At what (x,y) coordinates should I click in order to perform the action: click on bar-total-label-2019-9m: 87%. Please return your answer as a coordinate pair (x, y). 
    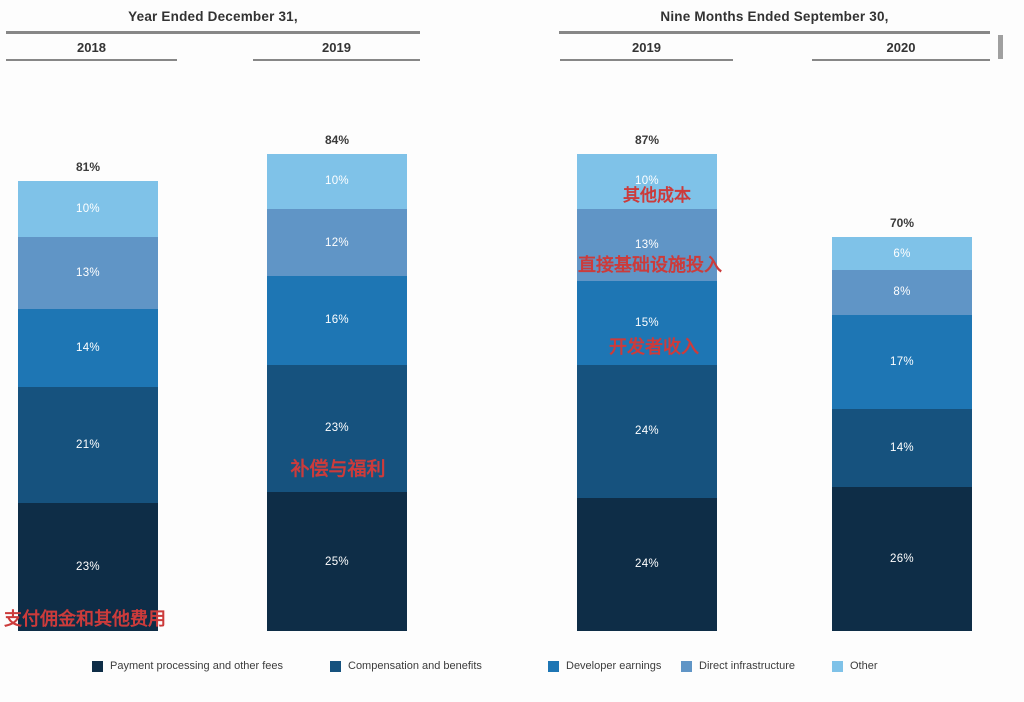
    Looking at the image, I should click on (647, 139).